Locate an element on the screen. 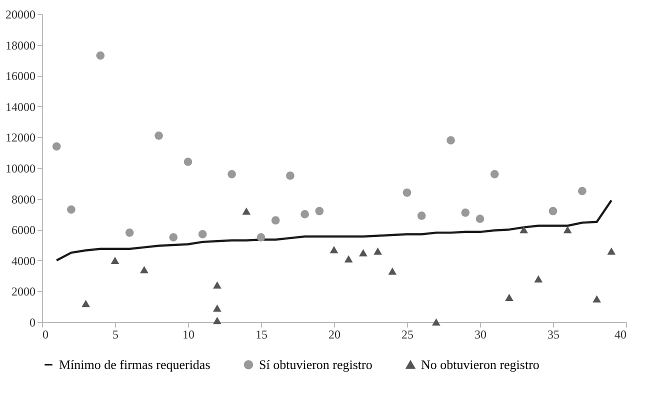 The height and width of the screenshot is (396, 650). x-tick-label: 25 is located at coordinates (408, 335).